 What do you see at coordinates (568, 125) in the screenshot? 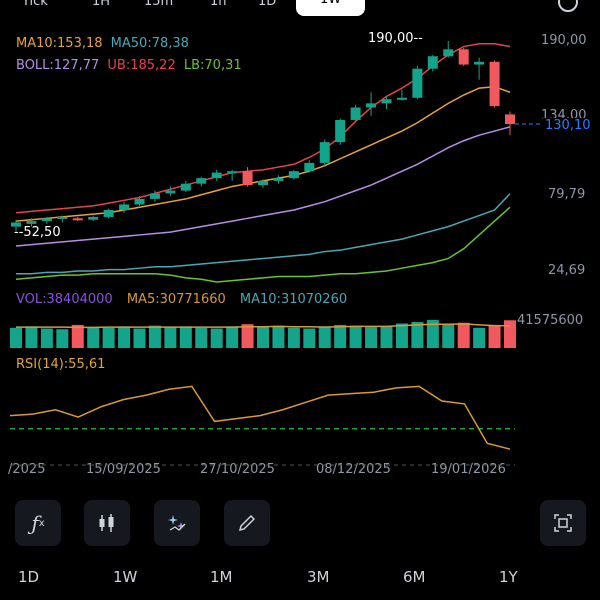
I see `current-price-label: 130,10` at bounding box center [568, 125].